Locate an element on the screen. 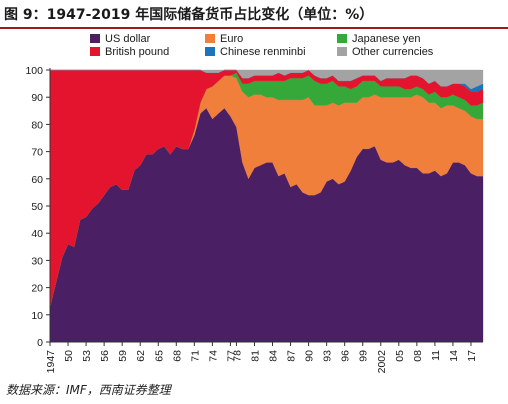  x-tick-label: 50 is located at coordinates (69, 356).